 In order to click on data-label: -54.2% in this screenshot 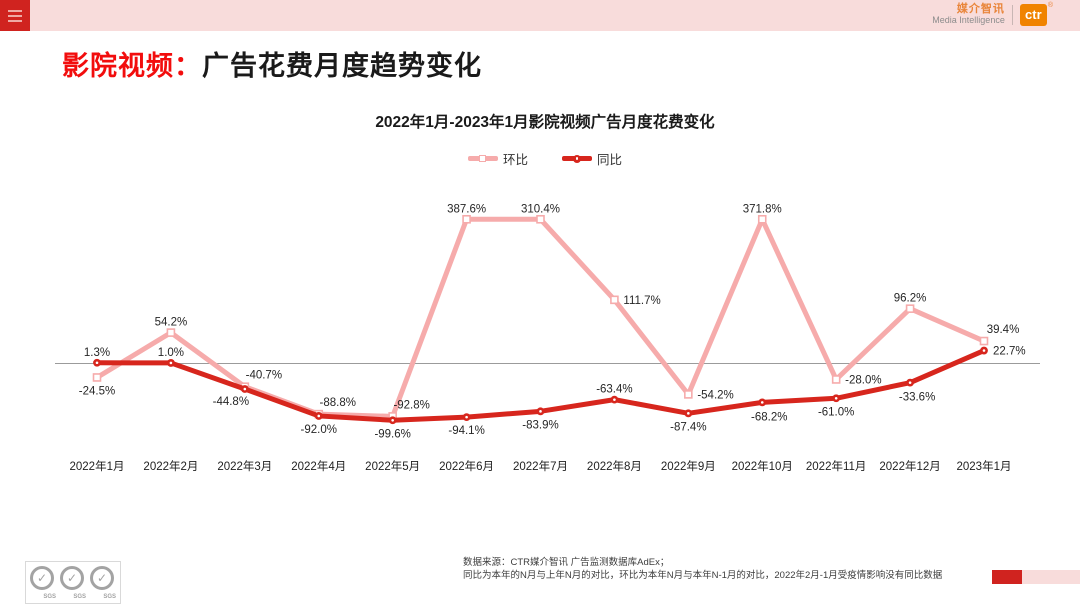, I will do `click(715, 395)`.